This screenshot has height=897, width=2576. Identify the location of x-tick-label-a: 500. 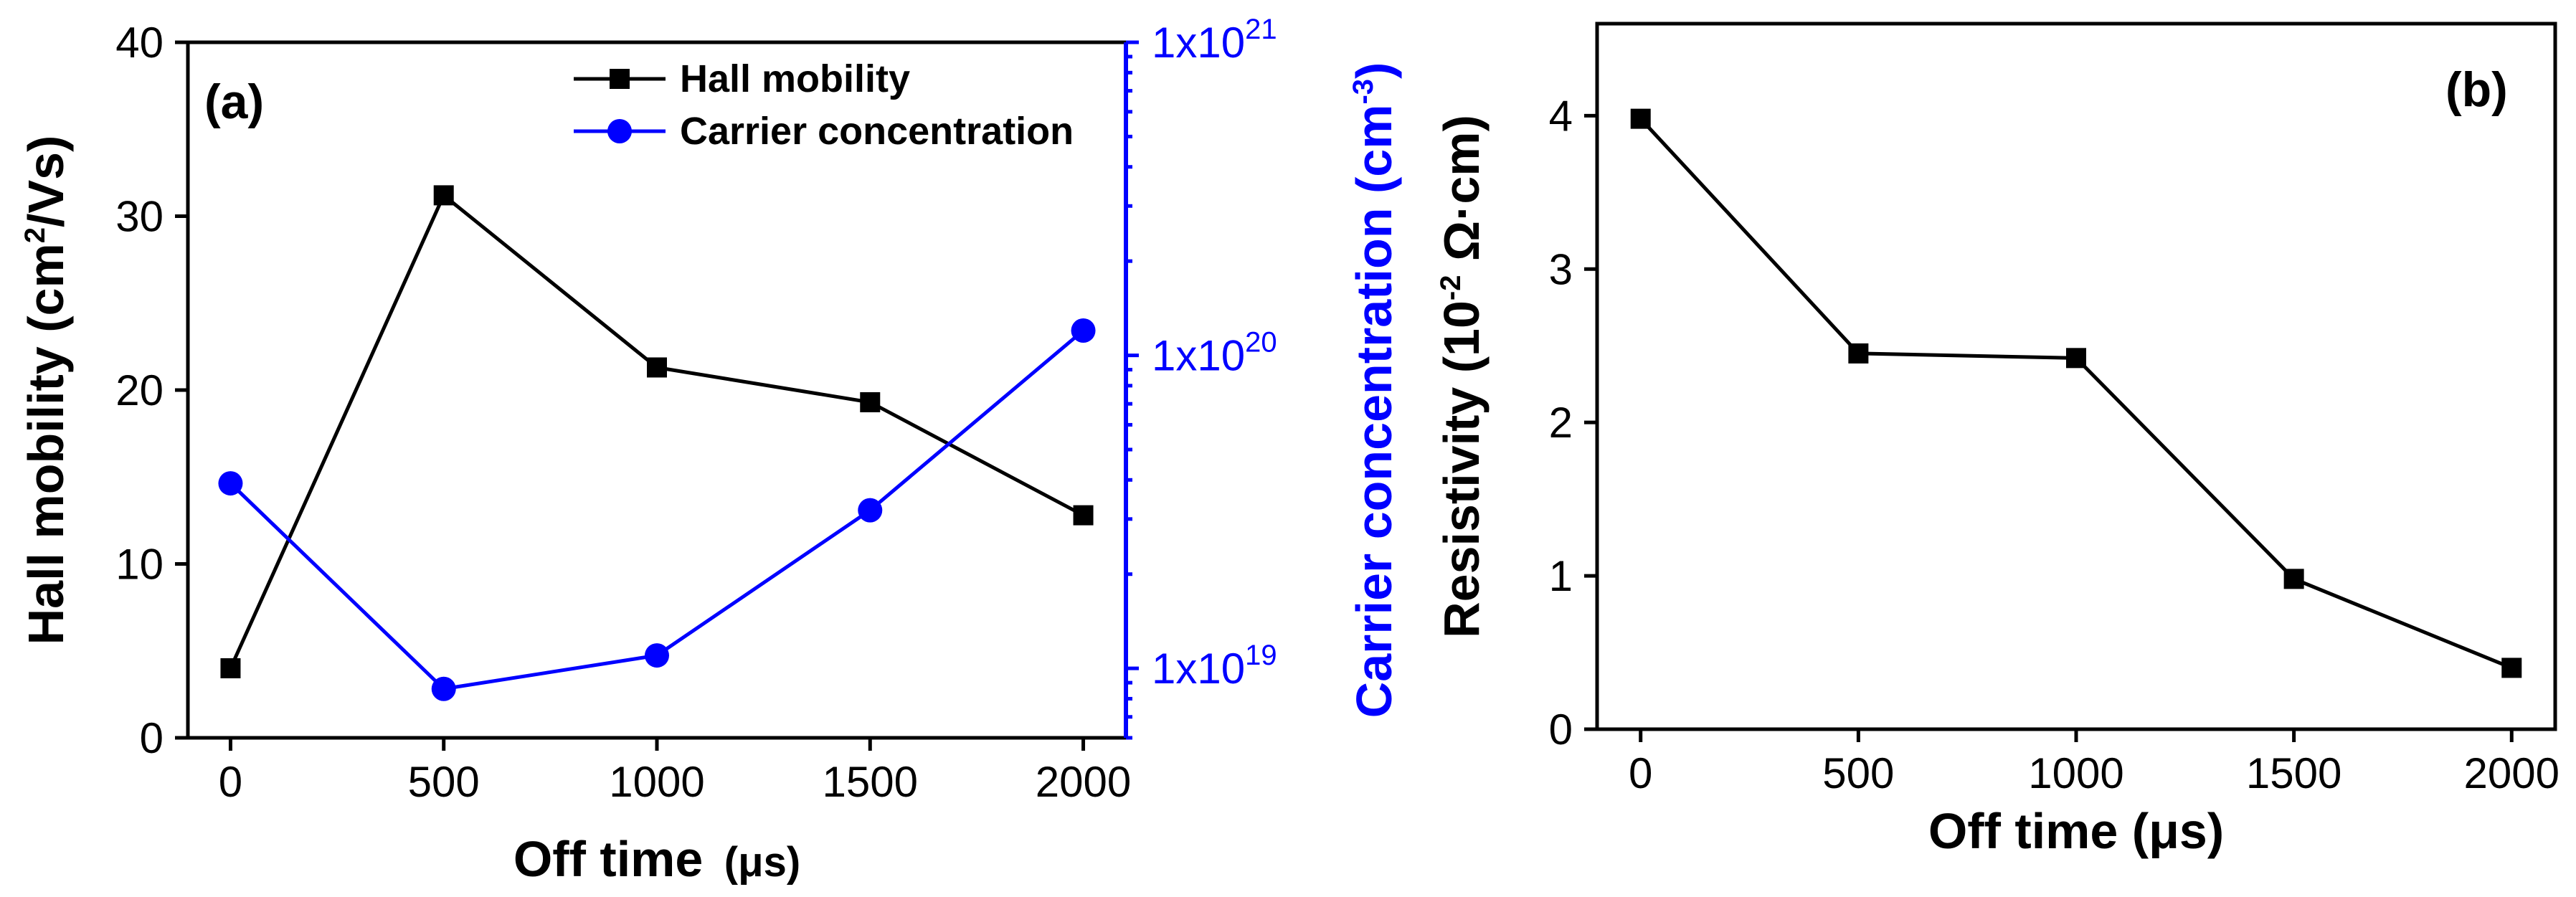
(444, 782).